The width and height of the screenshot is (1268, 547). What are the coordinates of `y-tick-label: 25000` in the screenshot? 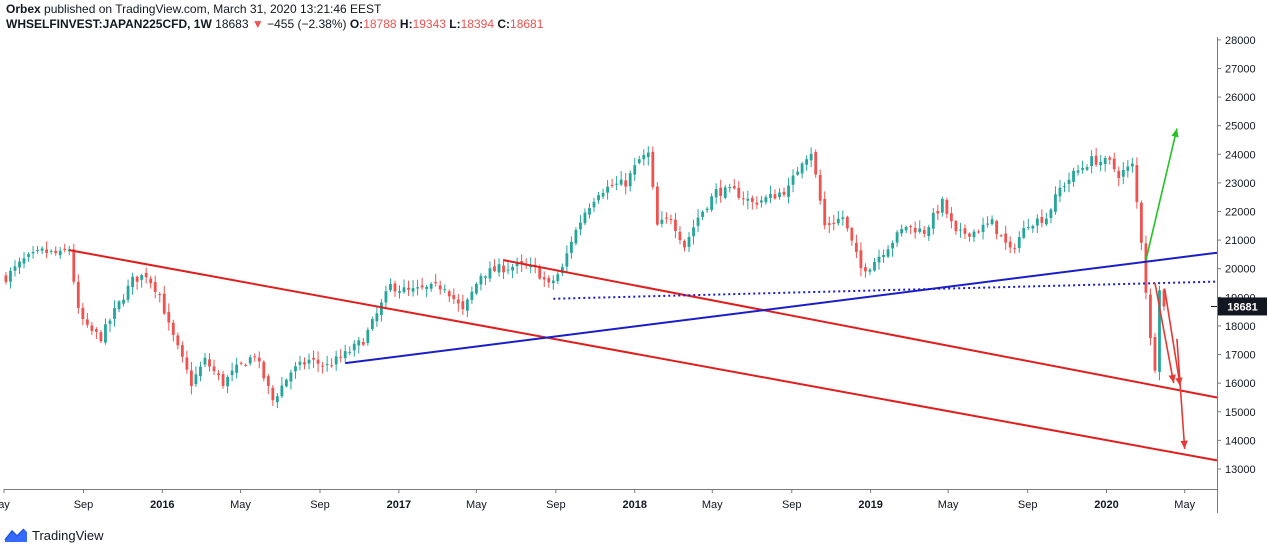 It's located at (1240, 127).